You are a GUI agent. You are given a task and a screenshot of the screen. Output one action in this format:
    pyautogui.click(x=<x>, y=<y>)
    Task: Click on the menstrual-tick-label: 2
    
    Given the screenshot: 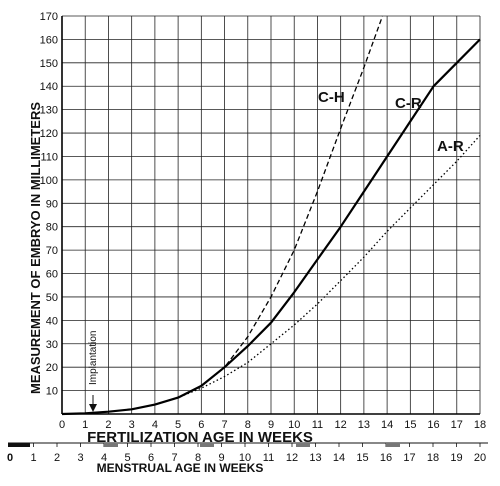 What is the action you would take?
    pyautogui.click(x=57, y=458)
    